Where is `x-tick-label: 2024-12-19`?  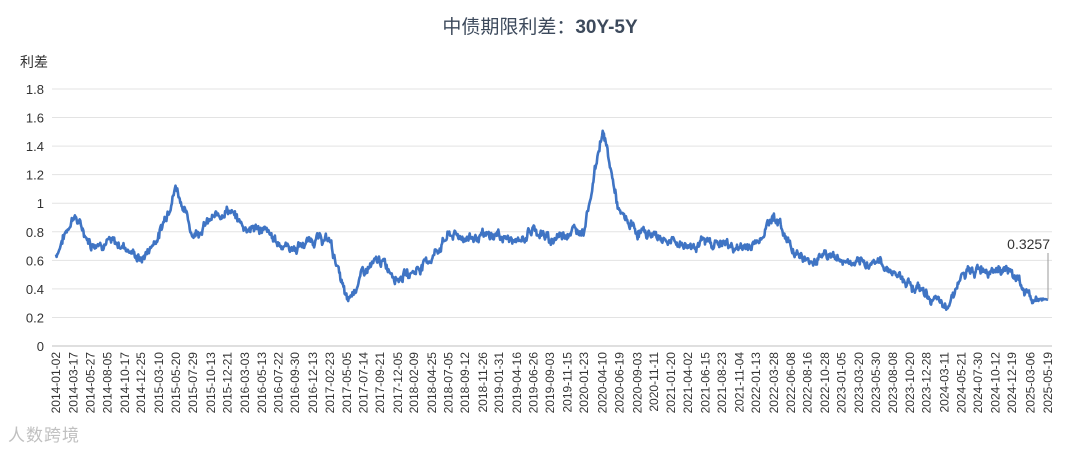 x-tick-label: 2024-12-19 is located at coordinates (1012, 383).